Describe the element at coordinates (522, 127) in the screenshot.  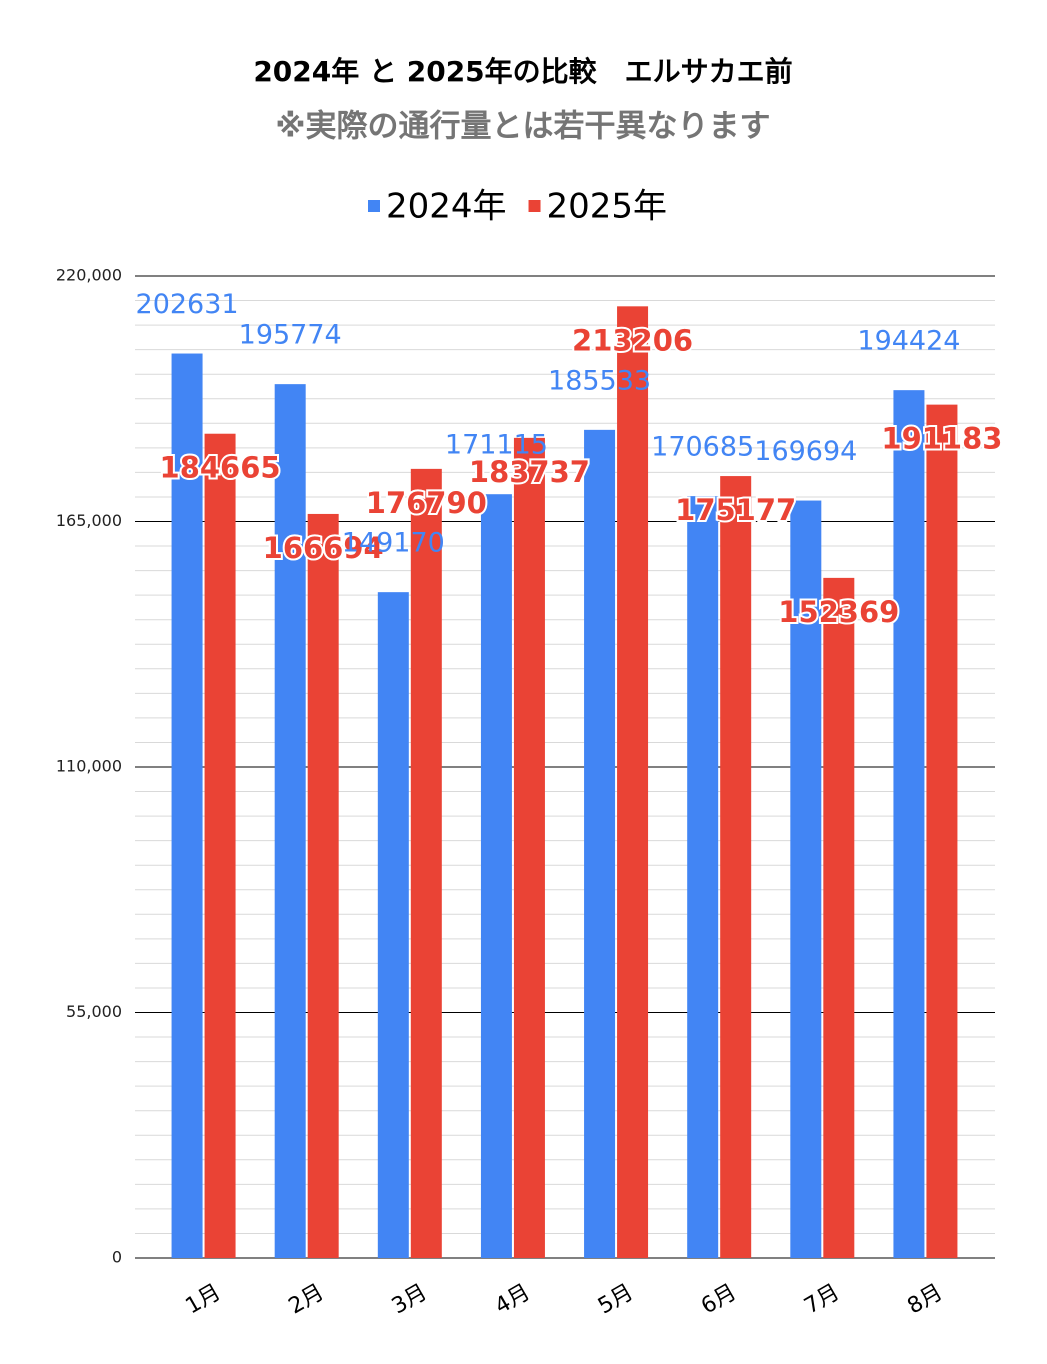
I see `chart-subtitle: ※実際の通行量とは若干異なります` at that location.